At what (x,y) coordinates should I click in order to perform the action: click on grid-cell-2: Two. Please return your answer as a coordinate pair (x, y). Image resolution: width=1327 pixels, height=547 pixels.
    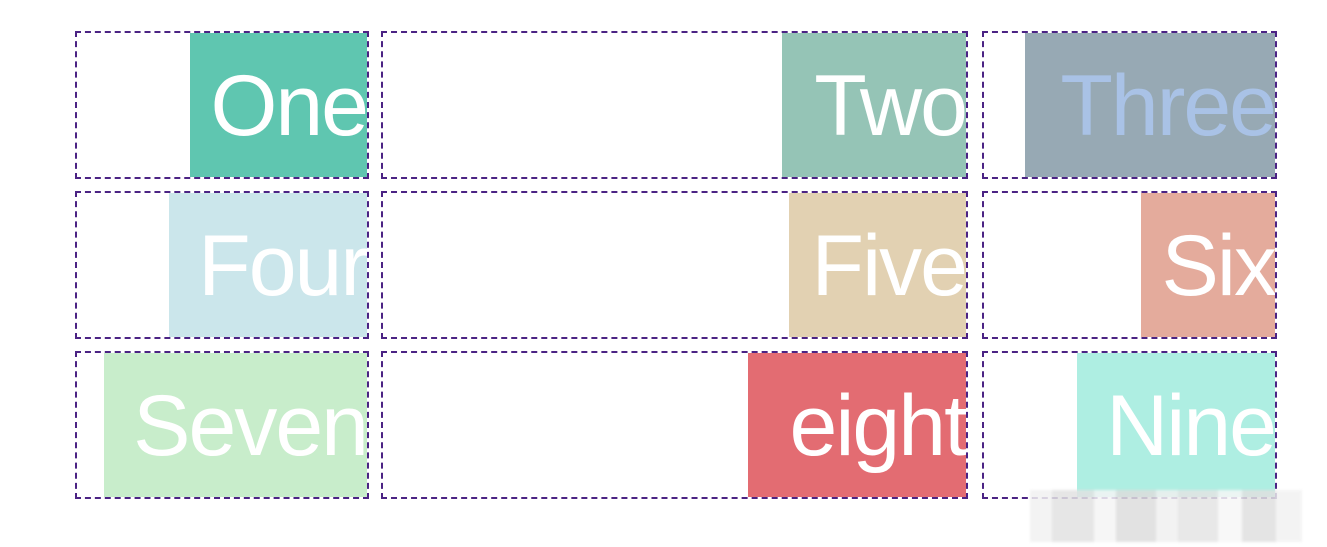
    Looking at the image, I should click on (674, 105).